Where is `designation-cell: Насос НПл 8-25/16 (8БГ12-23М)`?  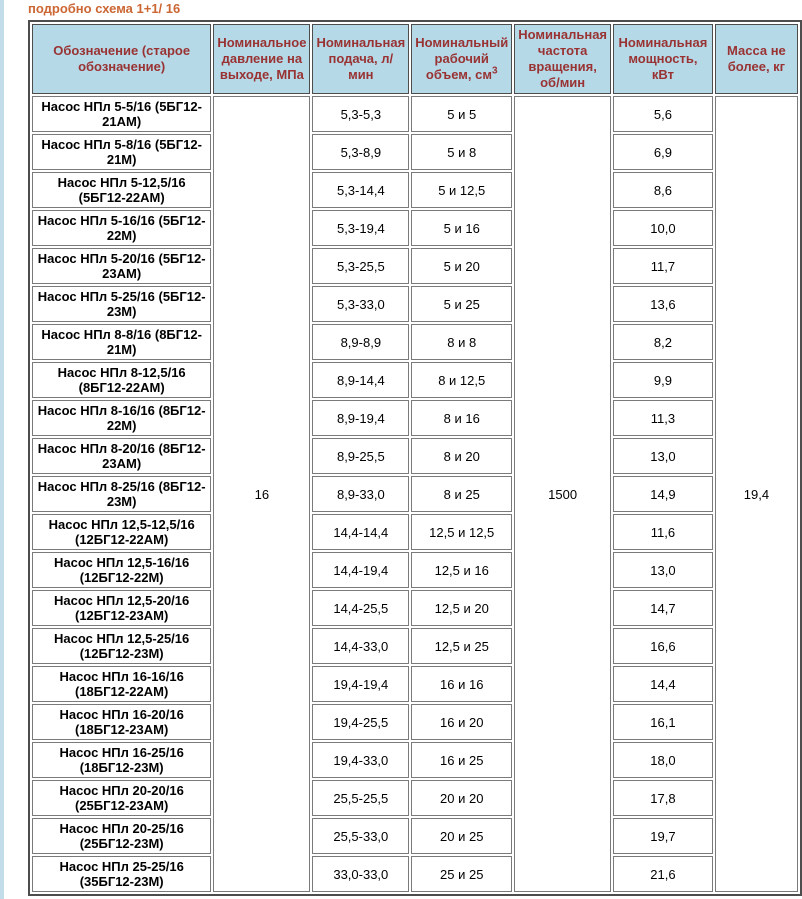
designation-cell: Насос НПл 8-25/16 (8БГ12-23М) is located at coordinates (122, 494).